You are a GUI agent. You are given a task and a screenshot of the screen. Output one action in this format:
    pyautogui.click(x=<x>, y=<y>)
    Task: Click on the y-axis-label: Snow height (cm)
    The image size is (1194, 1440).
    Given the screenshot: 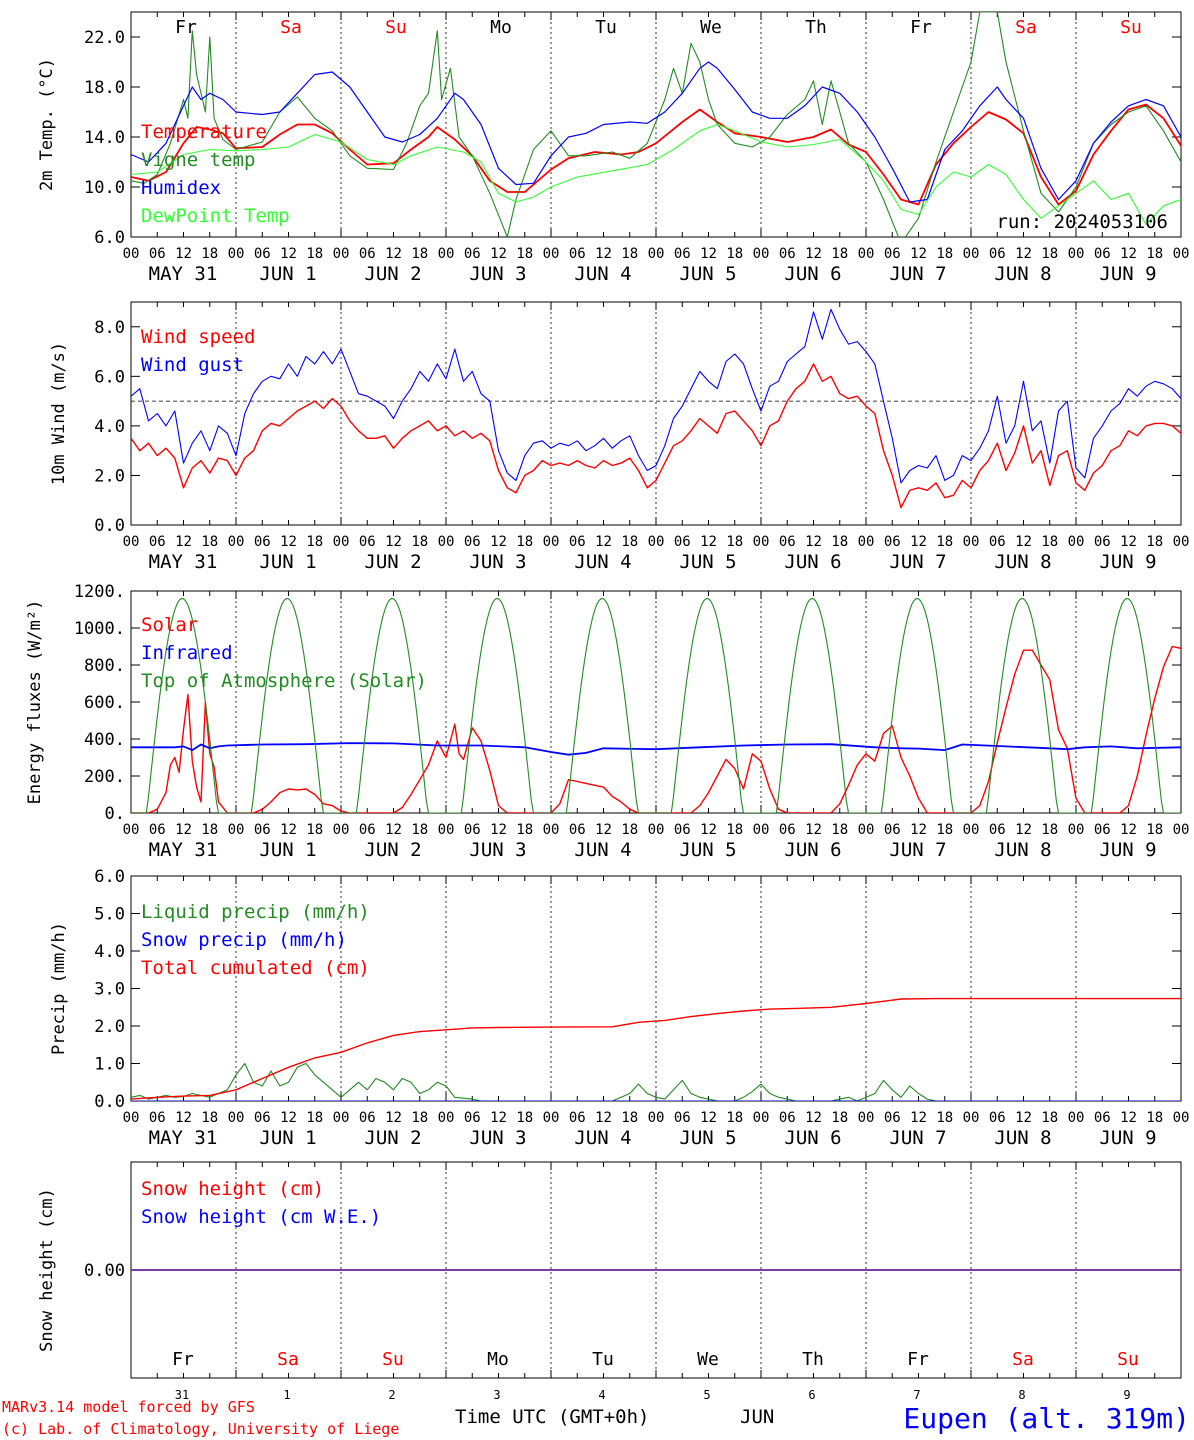 What is the action you would take?
    pyautogui.click(x=47, y=1270)
    